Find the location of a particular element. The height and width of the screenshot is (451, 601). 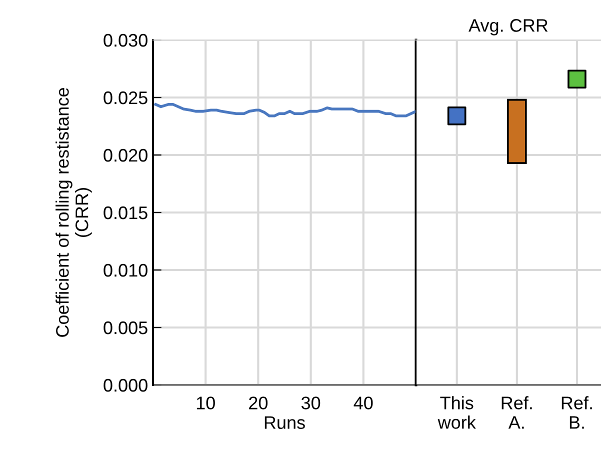

chart-title: Avg. CRR is located at coordinates (508, 27).